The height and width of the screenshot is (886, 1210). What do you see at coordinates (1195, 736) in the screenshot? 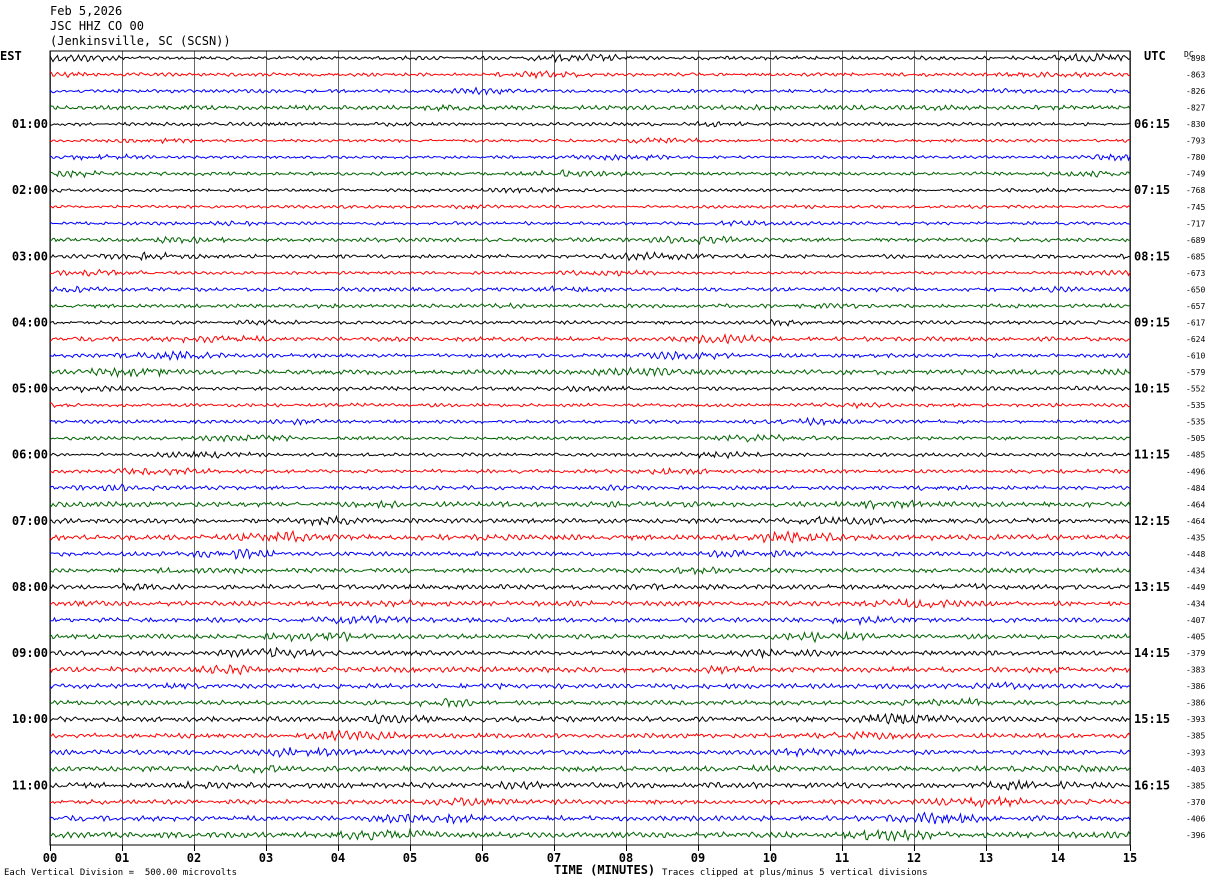
I see `dc-offset-label: -385` at bounding box center [1195, 736].